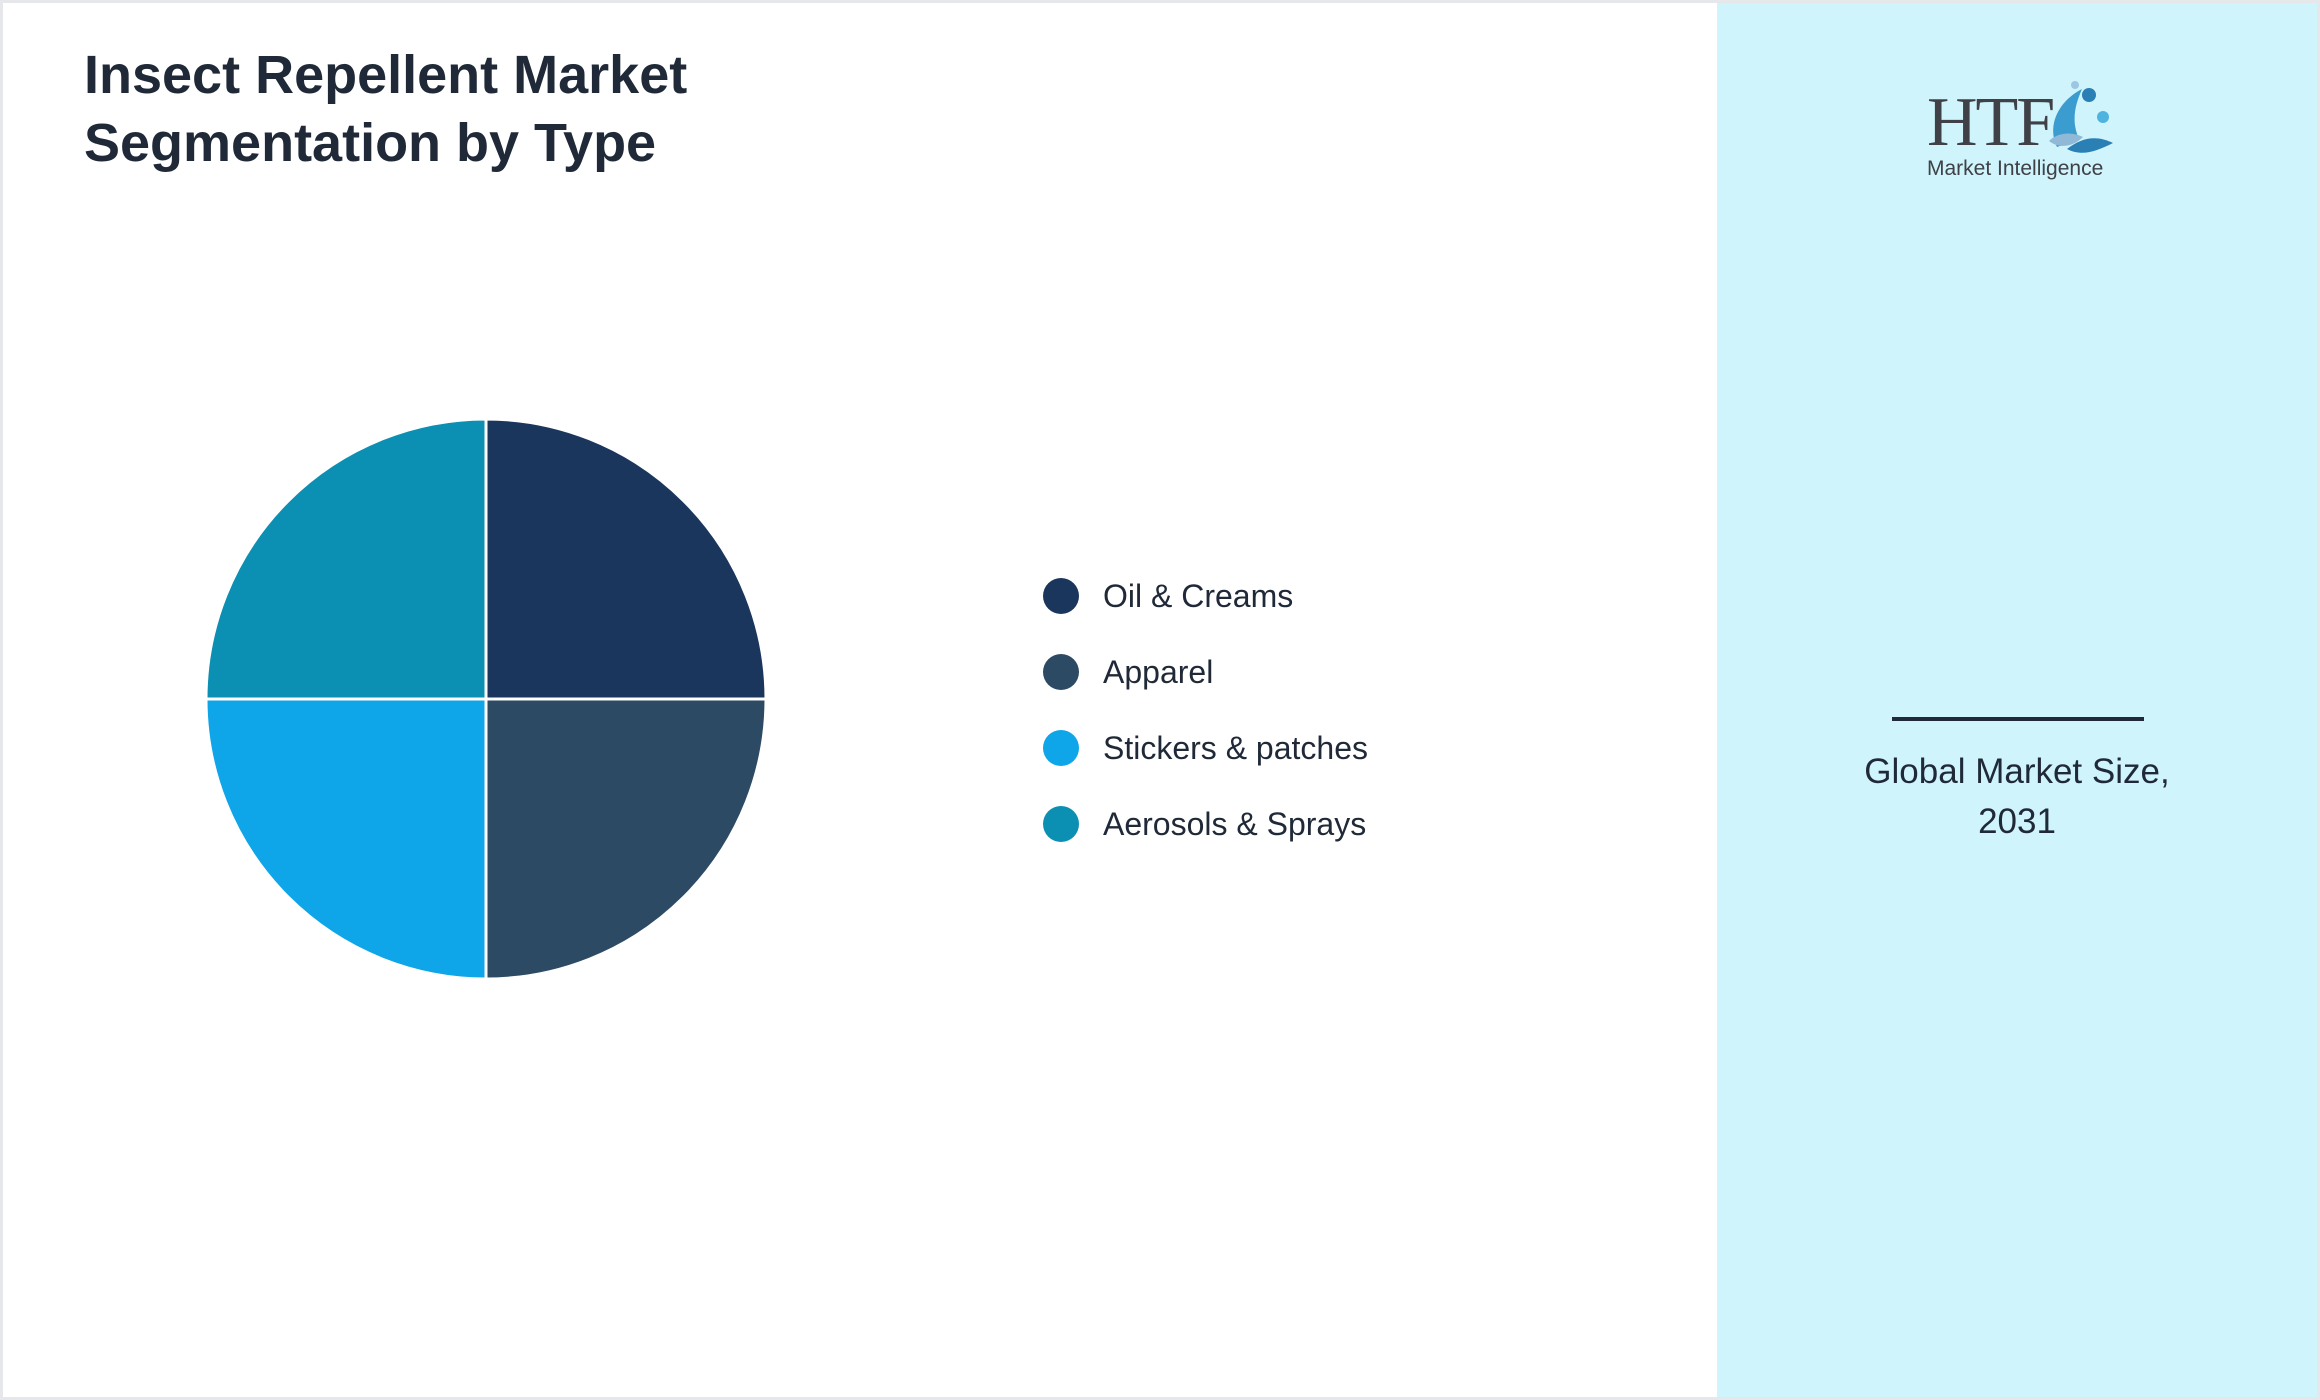 The width and height of the screenshot is (2320, 1400). Describe the element at coordinates (1061, 596) in the screenshot. I see `legend-swatch-oil-creams` at that location.